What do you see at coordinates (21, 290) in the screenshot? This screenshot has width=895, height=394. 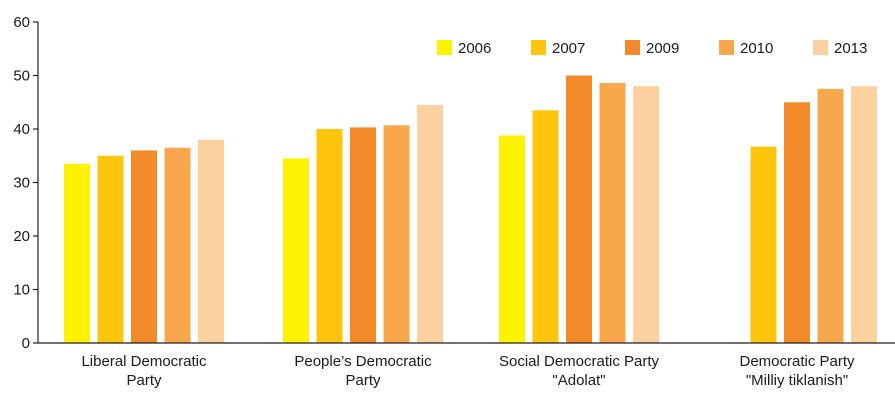 I see `y-tick-label: 10` at bounding box center [21, 290].